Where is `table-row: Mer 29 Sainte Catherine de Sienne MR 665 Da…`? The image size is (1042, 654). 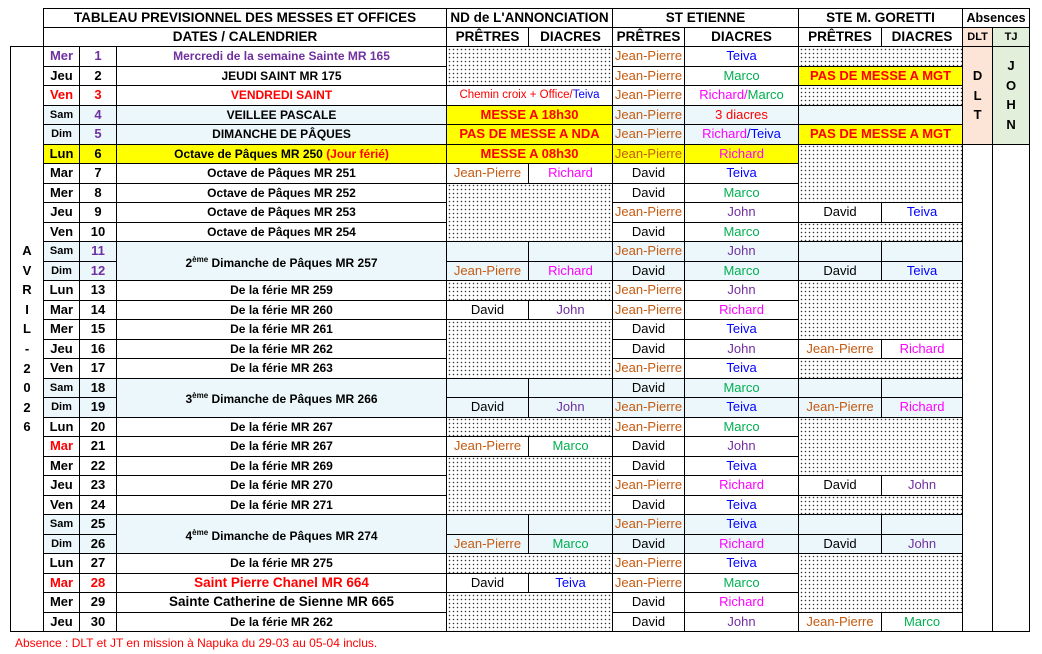
table-row: Mer 29 Sainte Catherine de Sienne MR 665 Da… is located at coordinates (520, 612).